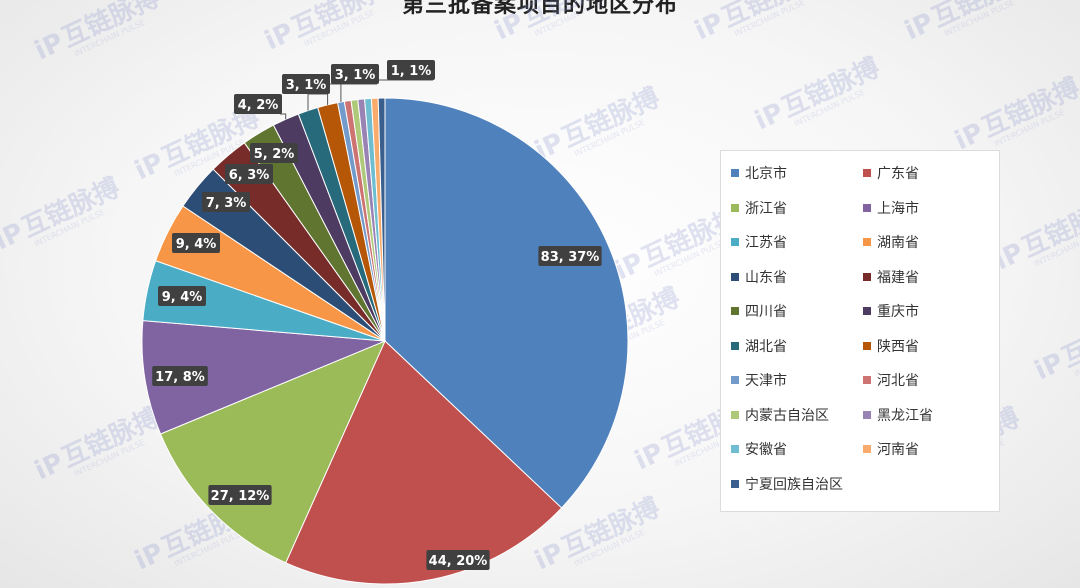 The width and height of the screenshot is (1080, 588). I want to click on data-label-4: 9, 4%, so click(182, 297).